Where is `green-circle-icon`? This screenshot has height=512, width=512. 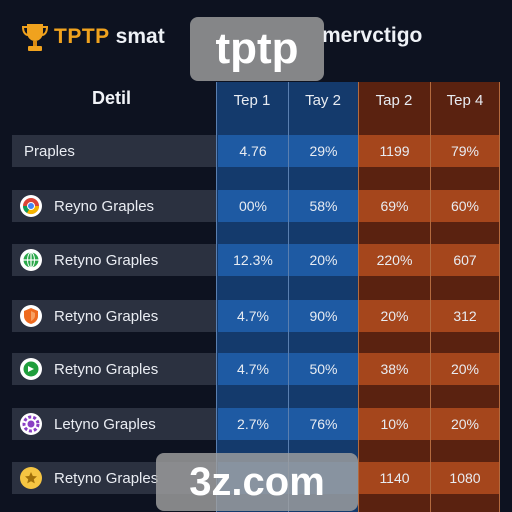 green-circle-icon is located at coordinates (31, 369).